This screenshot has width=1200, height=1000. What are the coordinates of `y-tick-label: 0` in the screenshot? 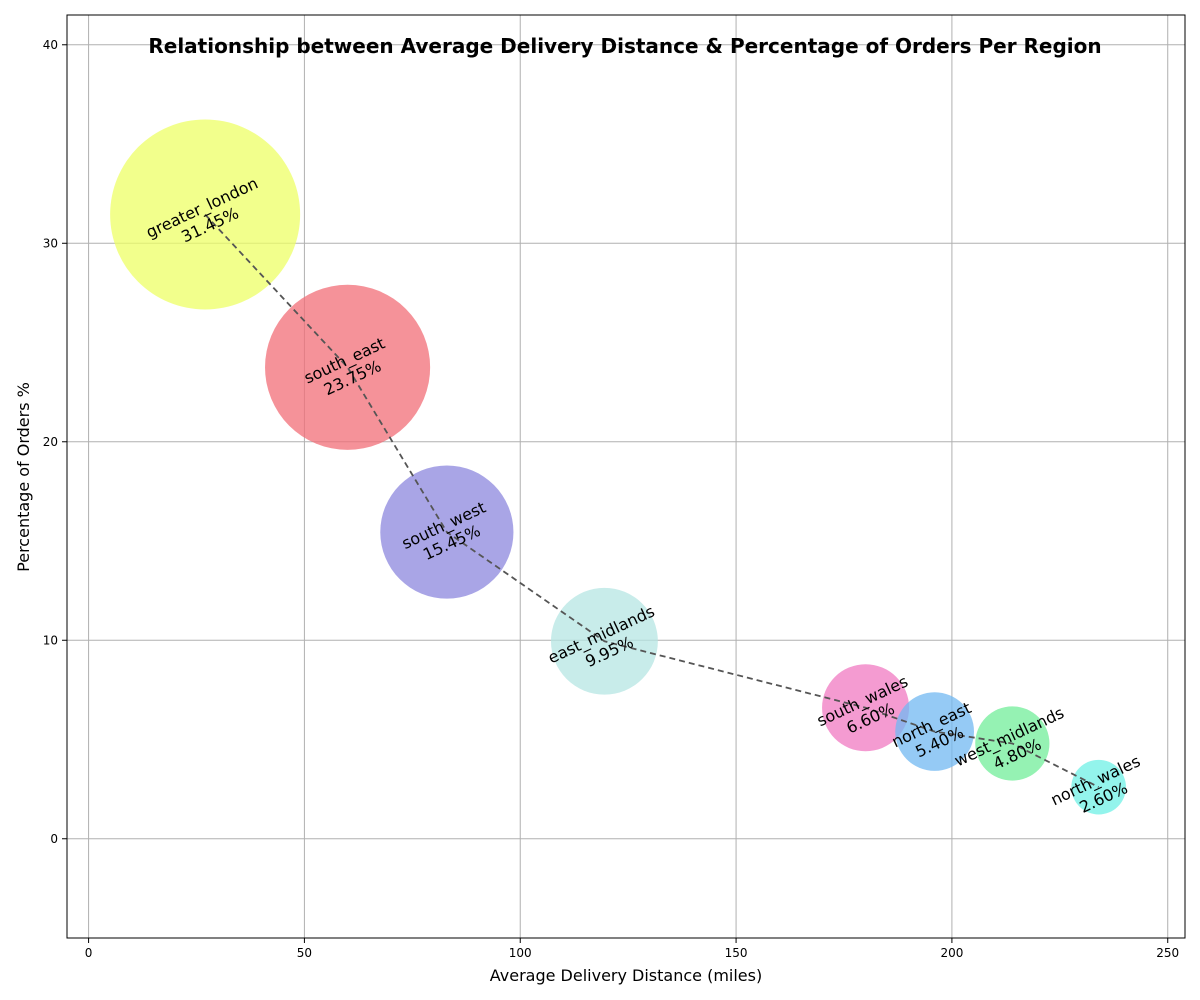 It's located at (54, 839).